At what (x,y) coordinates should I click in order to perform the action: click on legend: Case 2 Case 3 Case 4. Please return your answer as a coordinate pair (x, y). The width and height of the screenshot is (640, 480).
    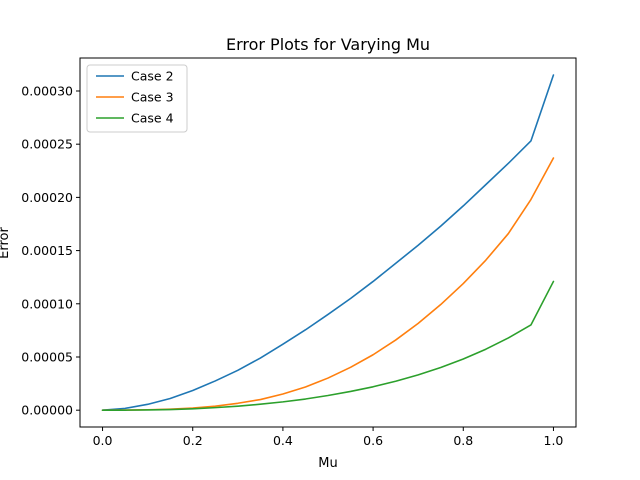
    Looking at the image, I should click on (137, 98).